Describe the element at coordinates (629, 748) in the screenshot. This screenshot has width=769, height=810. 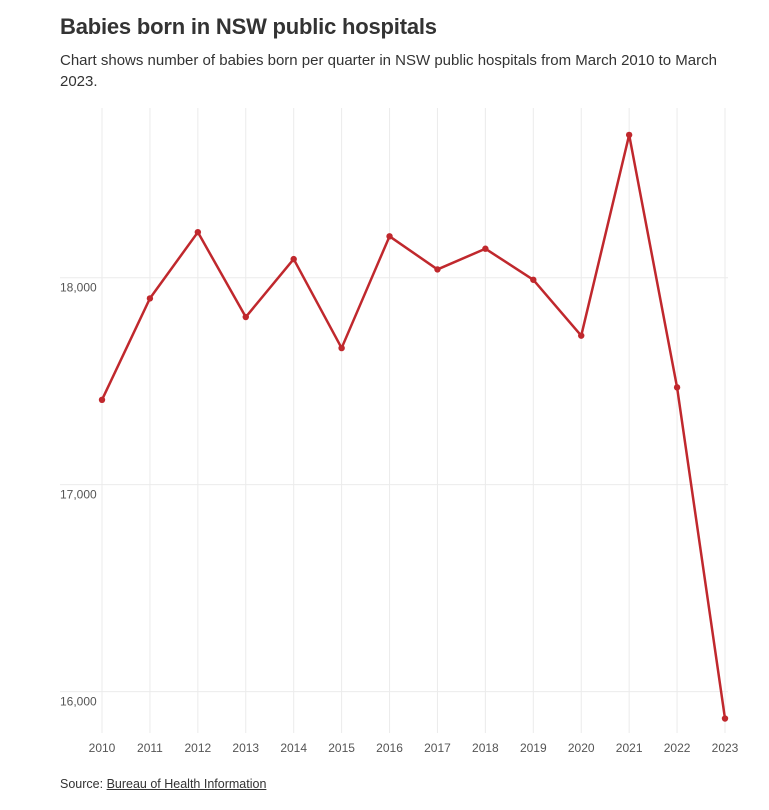
I see `x-tick-label: 2021` at that location.